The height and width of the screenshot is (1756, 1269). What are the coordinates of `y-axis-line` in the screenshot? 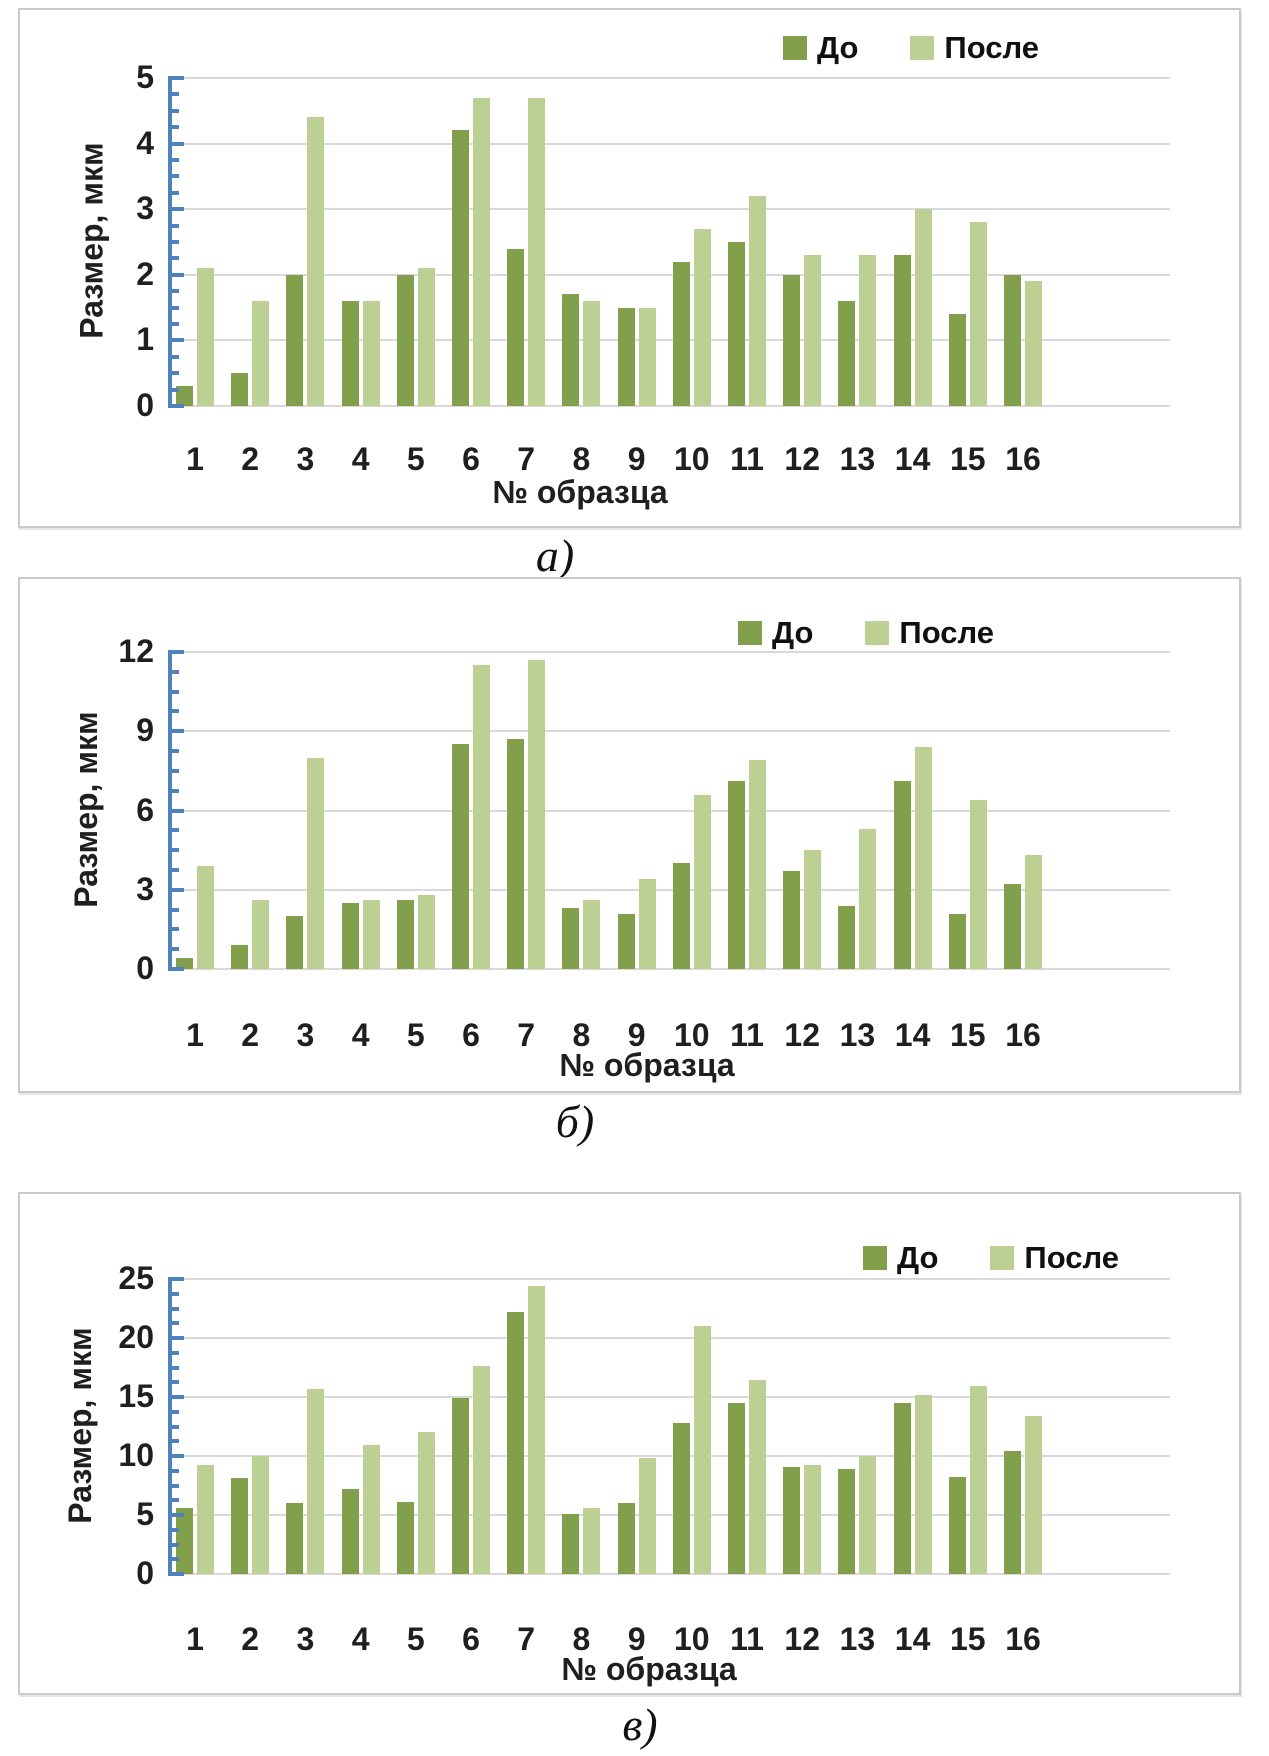 It's located at (170, 242).